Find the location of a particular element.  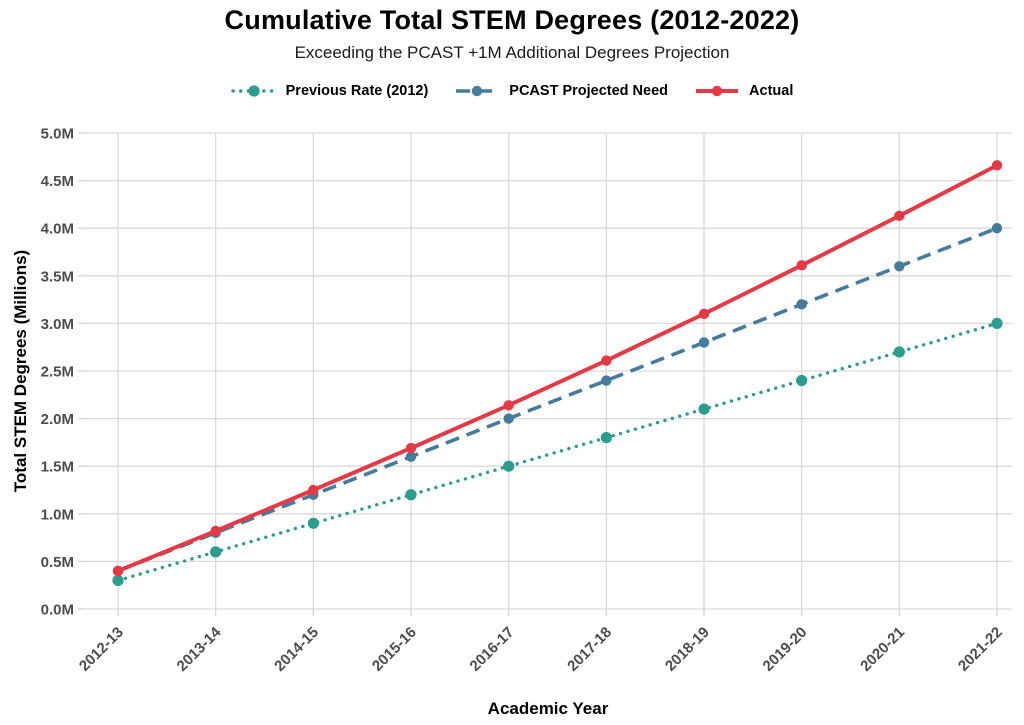

y-tick-label: 4.5M is located at coordinates (57, 181).